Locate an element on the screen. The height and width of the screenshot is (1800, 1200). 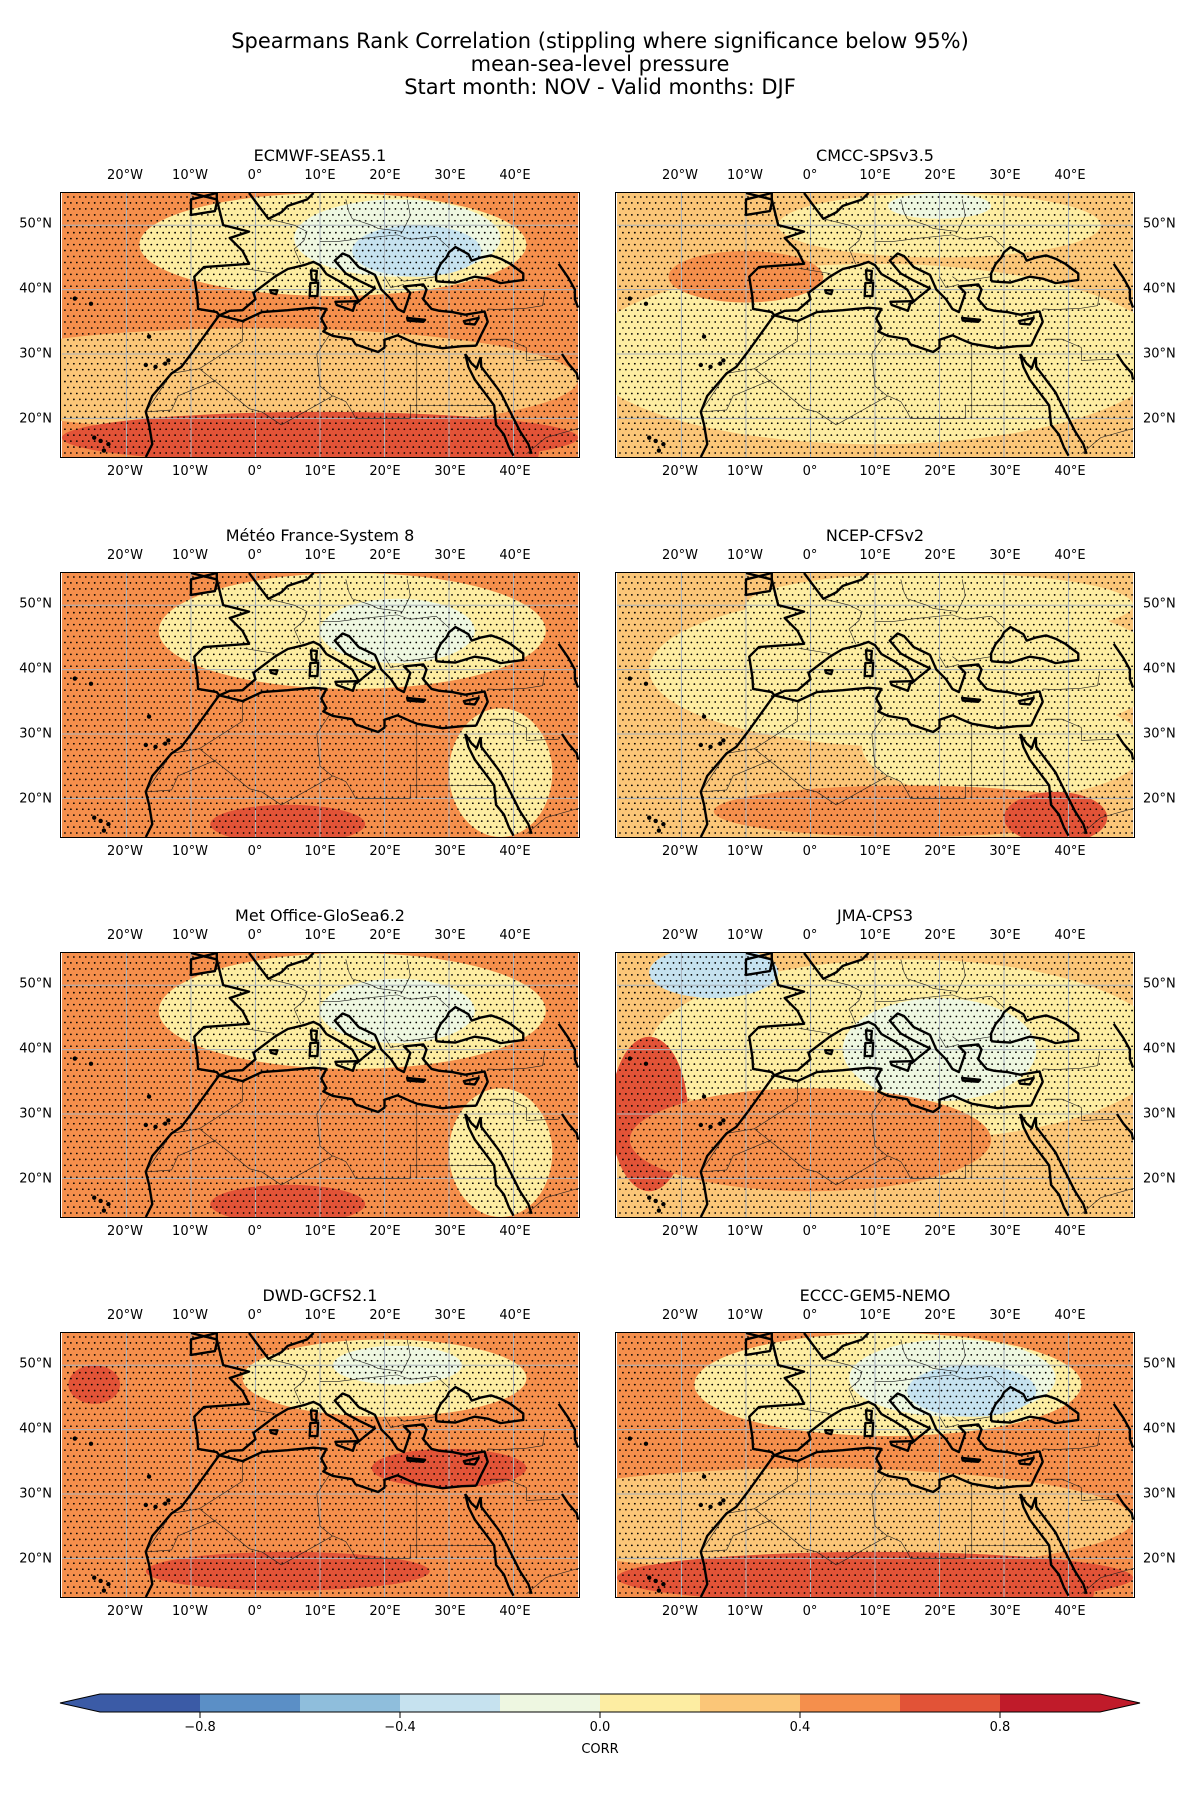
title-line-2: mean-sea-level pressure is located at coordinates (600, 64).